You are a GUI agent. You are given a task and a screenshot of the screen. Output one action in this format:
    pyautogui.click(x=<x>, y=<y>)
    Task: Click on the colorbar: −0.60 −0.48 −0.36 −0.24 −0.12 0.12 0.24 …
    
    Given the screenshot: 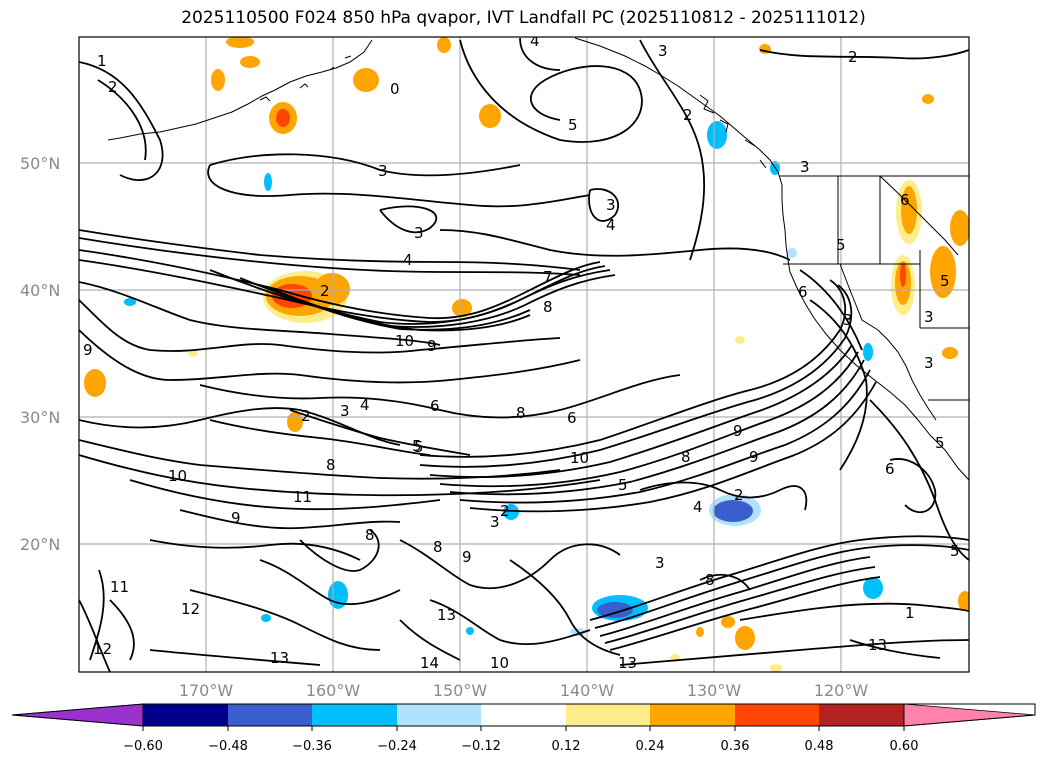 What is the action you would take?
    pyautogui.click(x=523, y=728)
    